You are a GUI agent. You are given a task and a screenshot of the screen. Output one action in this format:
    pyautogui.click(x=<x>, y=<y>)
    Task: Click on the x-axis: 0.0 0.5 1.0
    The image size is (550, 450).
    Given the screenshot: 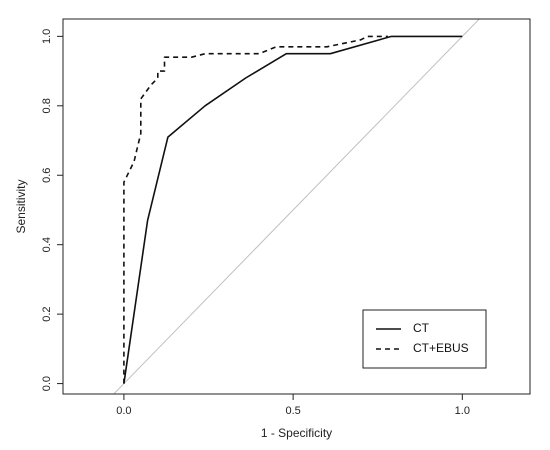 What is the action you would take?
    pyautogui.click(x=293, y=405)
    